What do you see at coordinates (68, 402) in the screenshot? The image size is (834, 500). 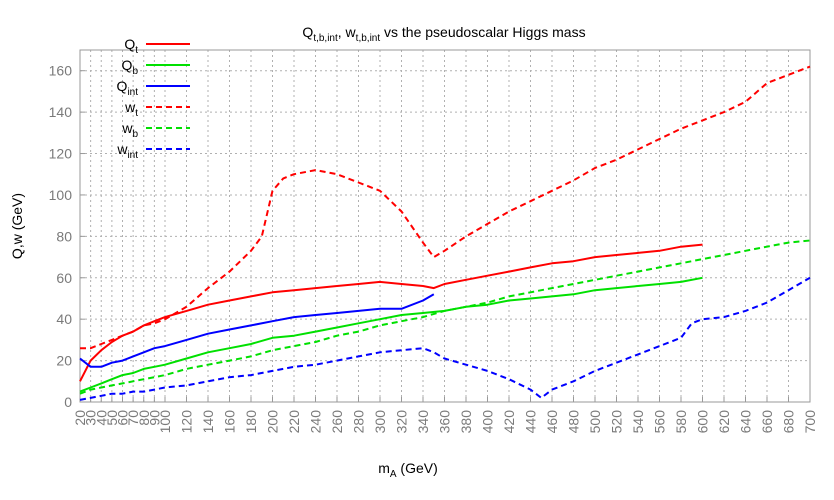 I see `y-tick-label: 0` at bounding box center [68, 402].